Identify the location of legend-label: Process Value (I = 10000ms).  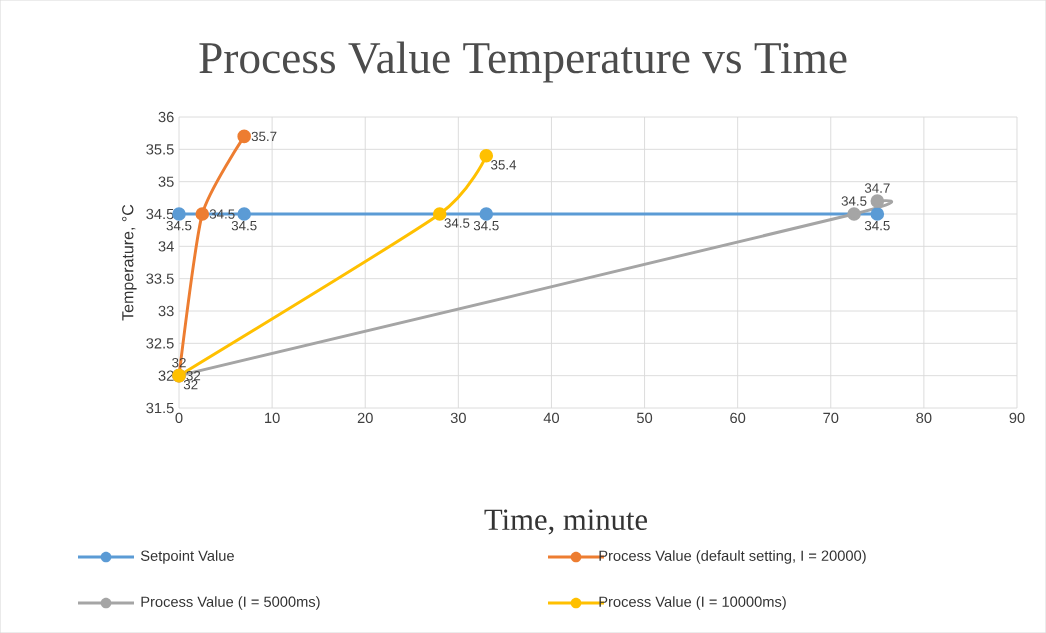
(692, 603).